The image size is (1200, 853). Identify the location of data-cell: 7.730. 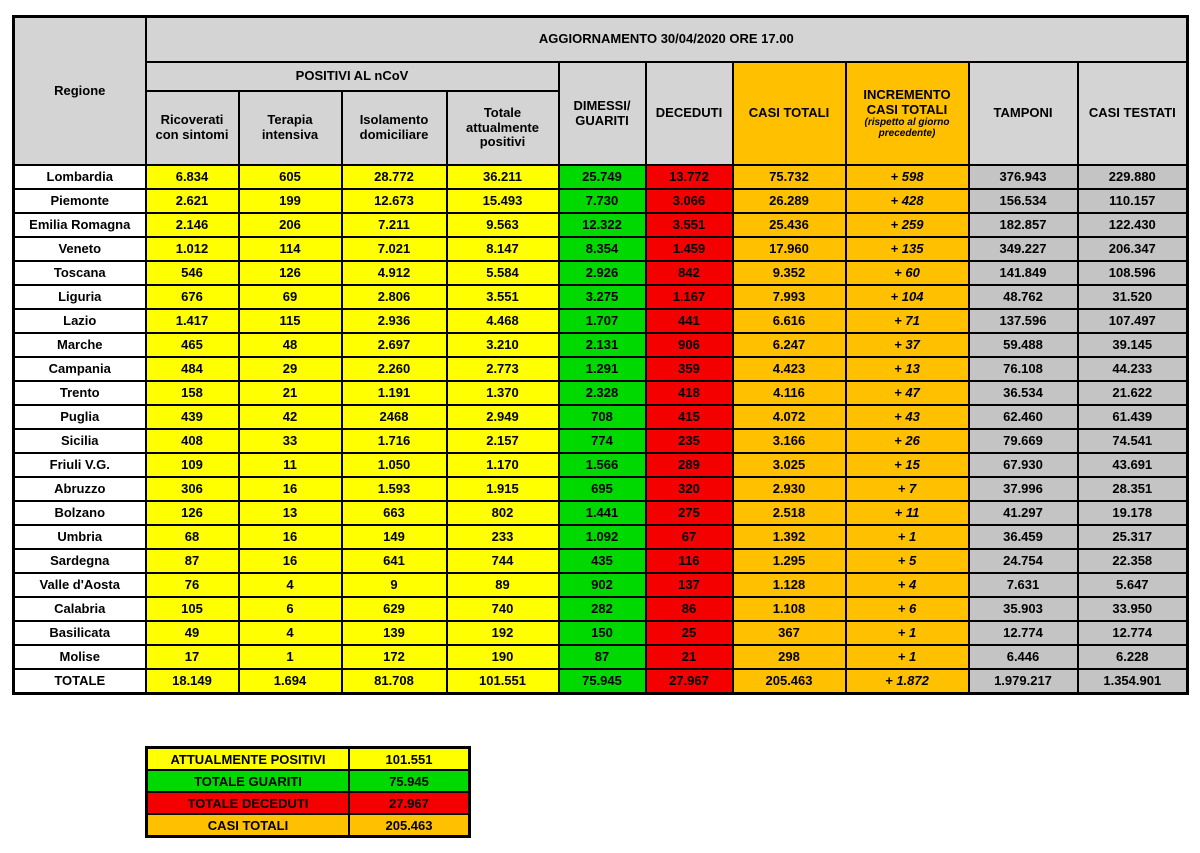
(602, 201).